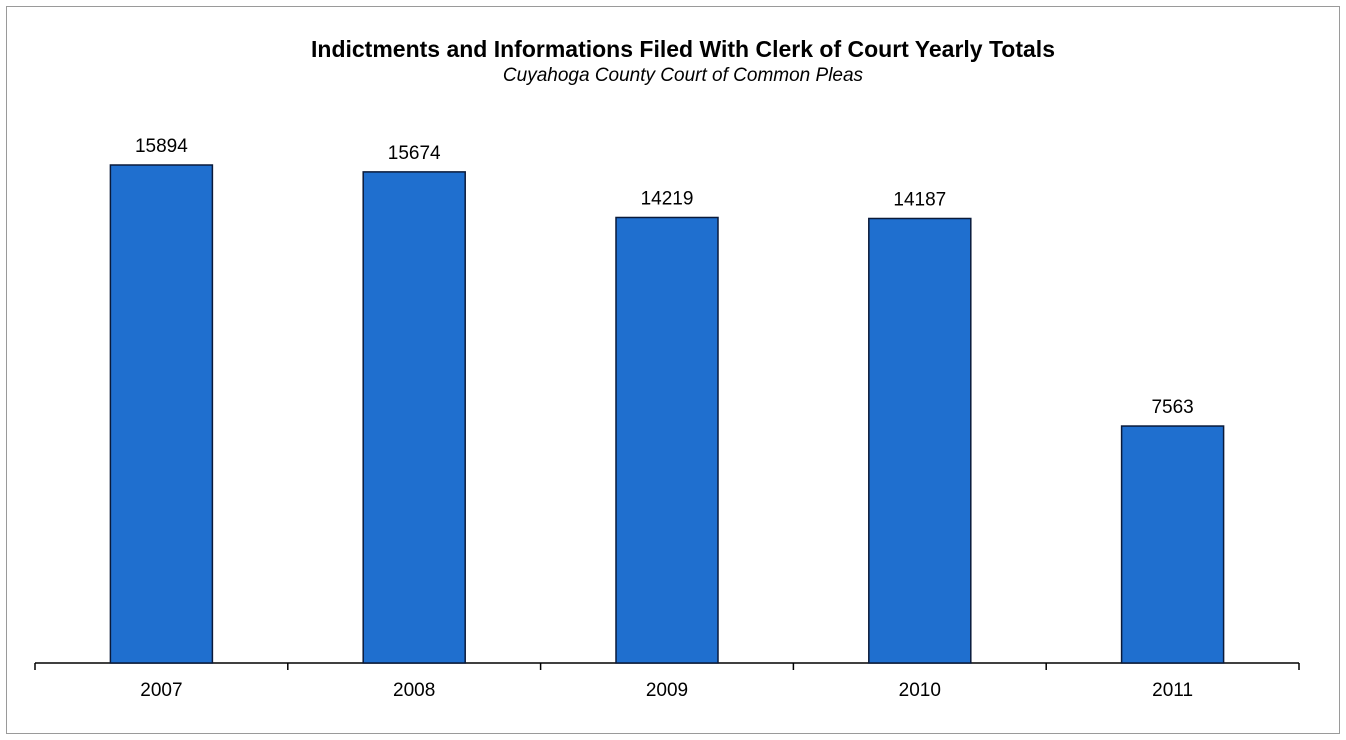  What do you see at coordinates (1172, 544) in the screenshot?
I see `bar-2011` at bounding box center [1172, 544].